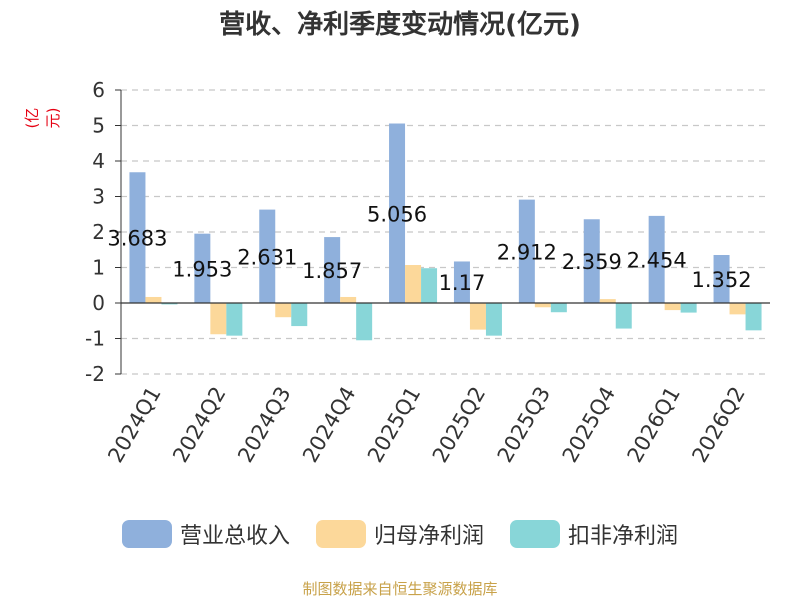  I want to click on x-tick-label: 2026Q1, so click(654, 425).